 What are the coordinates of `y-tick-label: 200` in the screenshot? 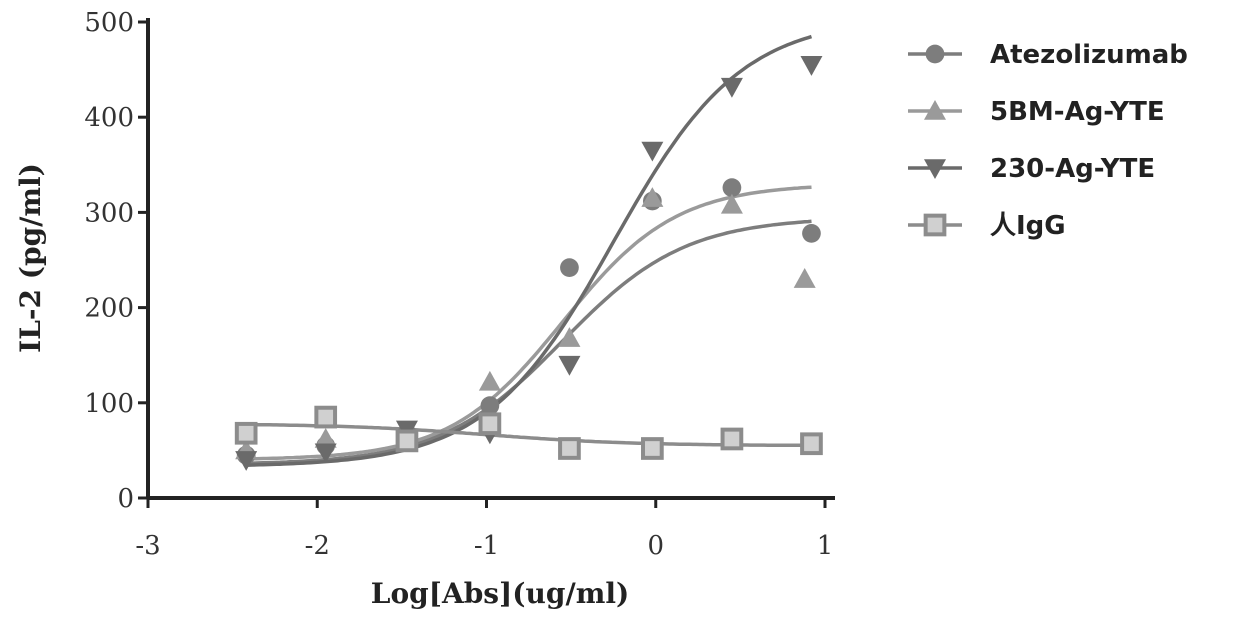 It's located at (109, 309).